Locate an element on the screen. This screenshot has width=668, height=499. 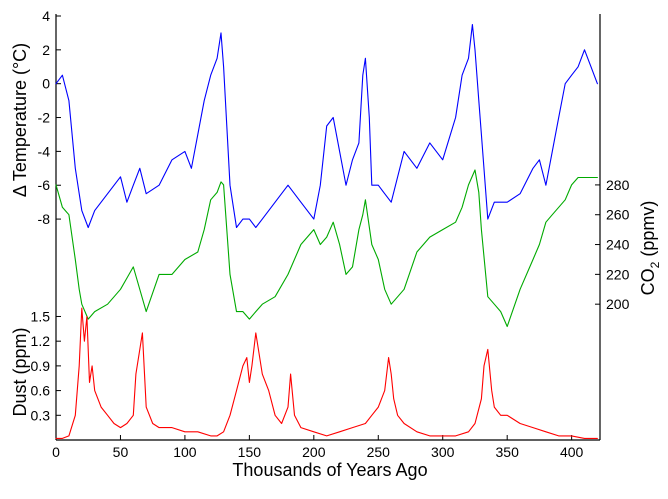
co2-tick-label-1: 220 is located at coordinates (618, 274).